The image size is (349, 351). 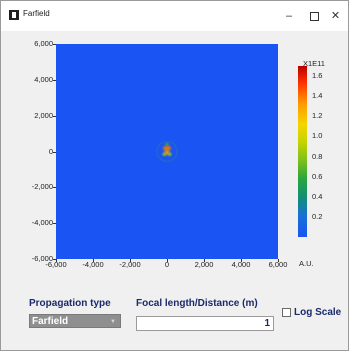 I want to click on colorbar-tick-label: 1.0, so click(x=317, y=136).